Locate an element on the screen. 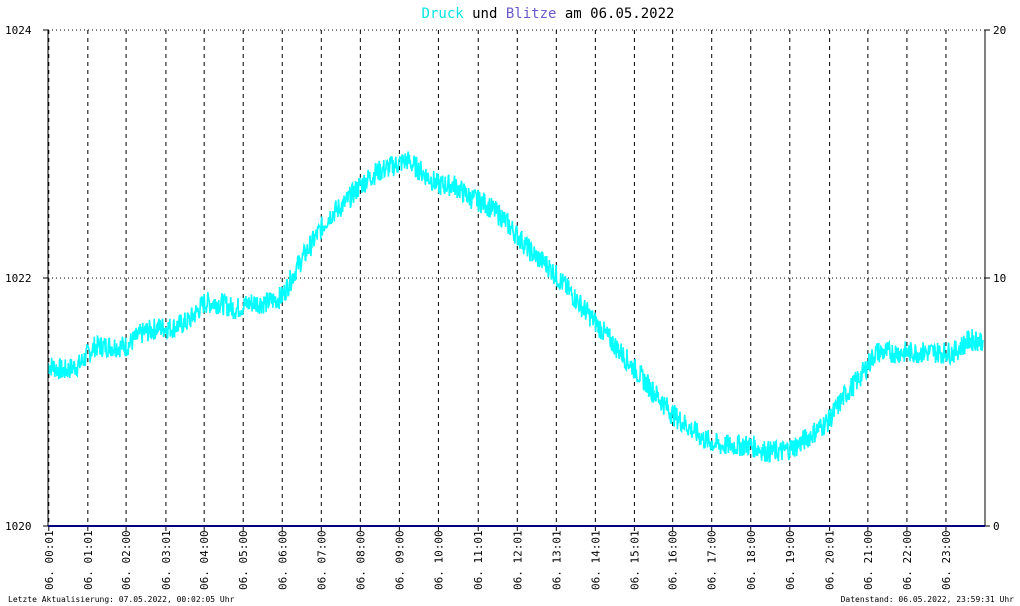 The height and width of the screenshot is (606, 1020). x-tick-label: 06. 17:00 is located at coordinates (712, 560).